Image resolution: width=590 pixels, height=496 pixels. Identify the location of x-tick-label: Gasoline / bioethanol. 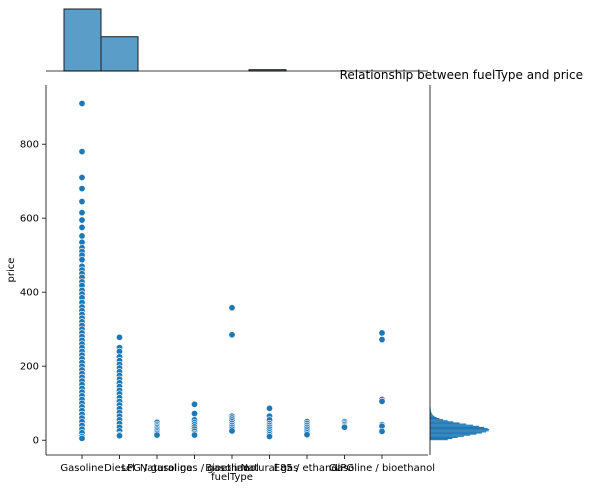
(382, 468).